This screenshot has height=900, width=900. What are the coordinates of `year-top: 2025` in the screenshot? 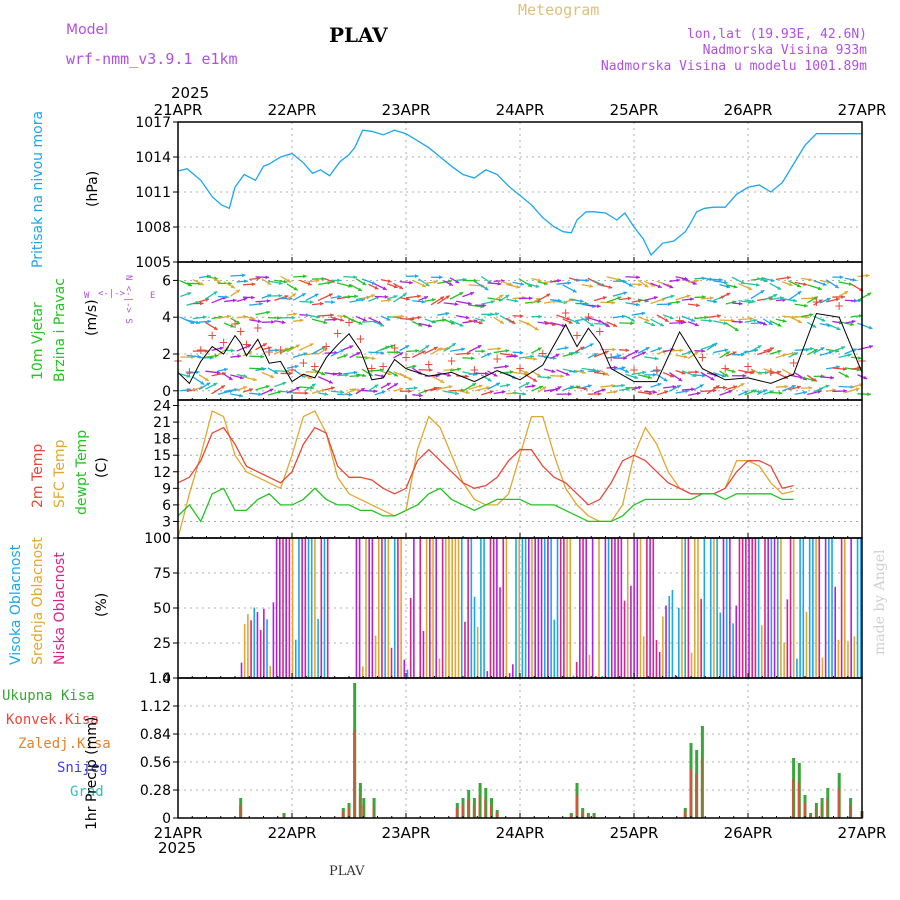 It's located at (190, 93).